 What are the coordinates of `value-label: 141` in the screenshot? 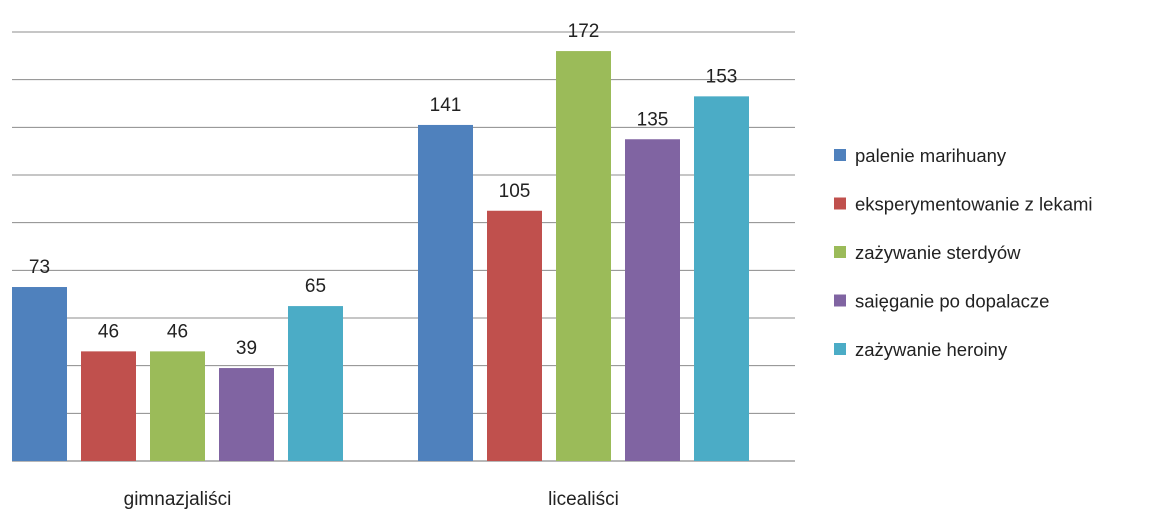 It's located at (446, 105).